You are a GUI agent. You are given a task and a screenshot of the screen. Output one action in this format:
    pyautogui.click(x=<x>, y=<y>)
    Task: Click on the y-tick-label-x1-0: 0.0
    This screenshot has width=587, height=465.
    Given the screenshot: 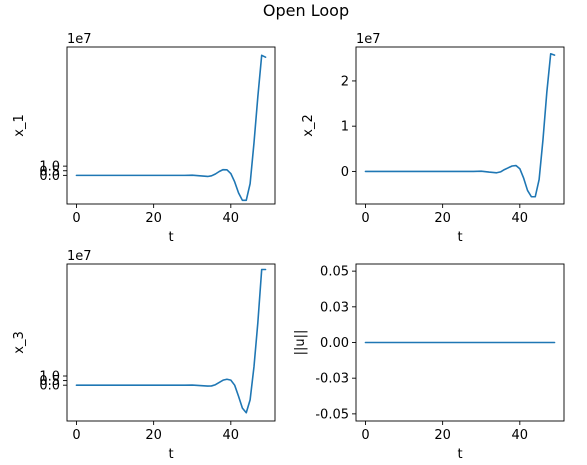 What is the action you would take?
    pyautogui.click(x=49, y=176)
    